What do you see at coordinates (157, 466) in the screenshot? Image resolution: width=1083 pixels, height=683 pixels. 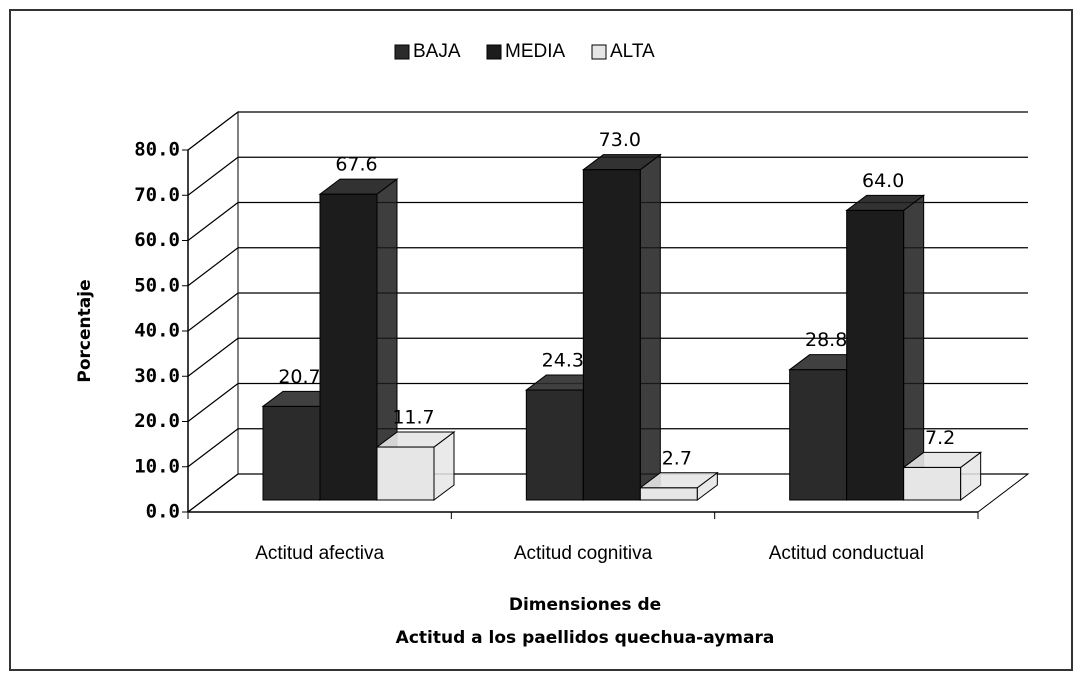 I see `y-tick-label: 10.0` at bounding box center [157, 466].